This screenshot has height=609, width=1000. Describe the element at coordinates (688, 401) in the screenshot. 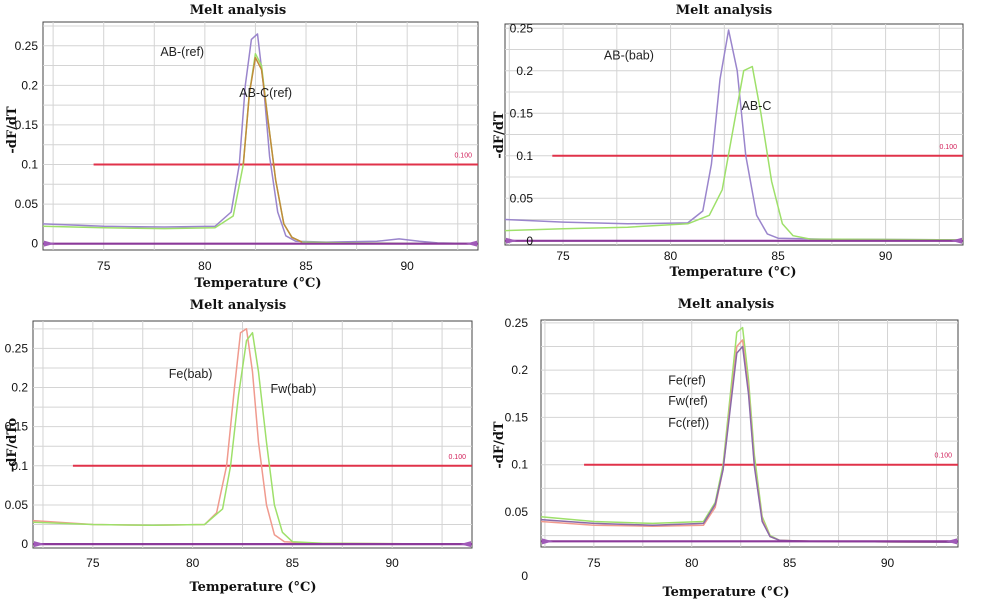

I see `curve-annotation: Fw(ref)` at that location.